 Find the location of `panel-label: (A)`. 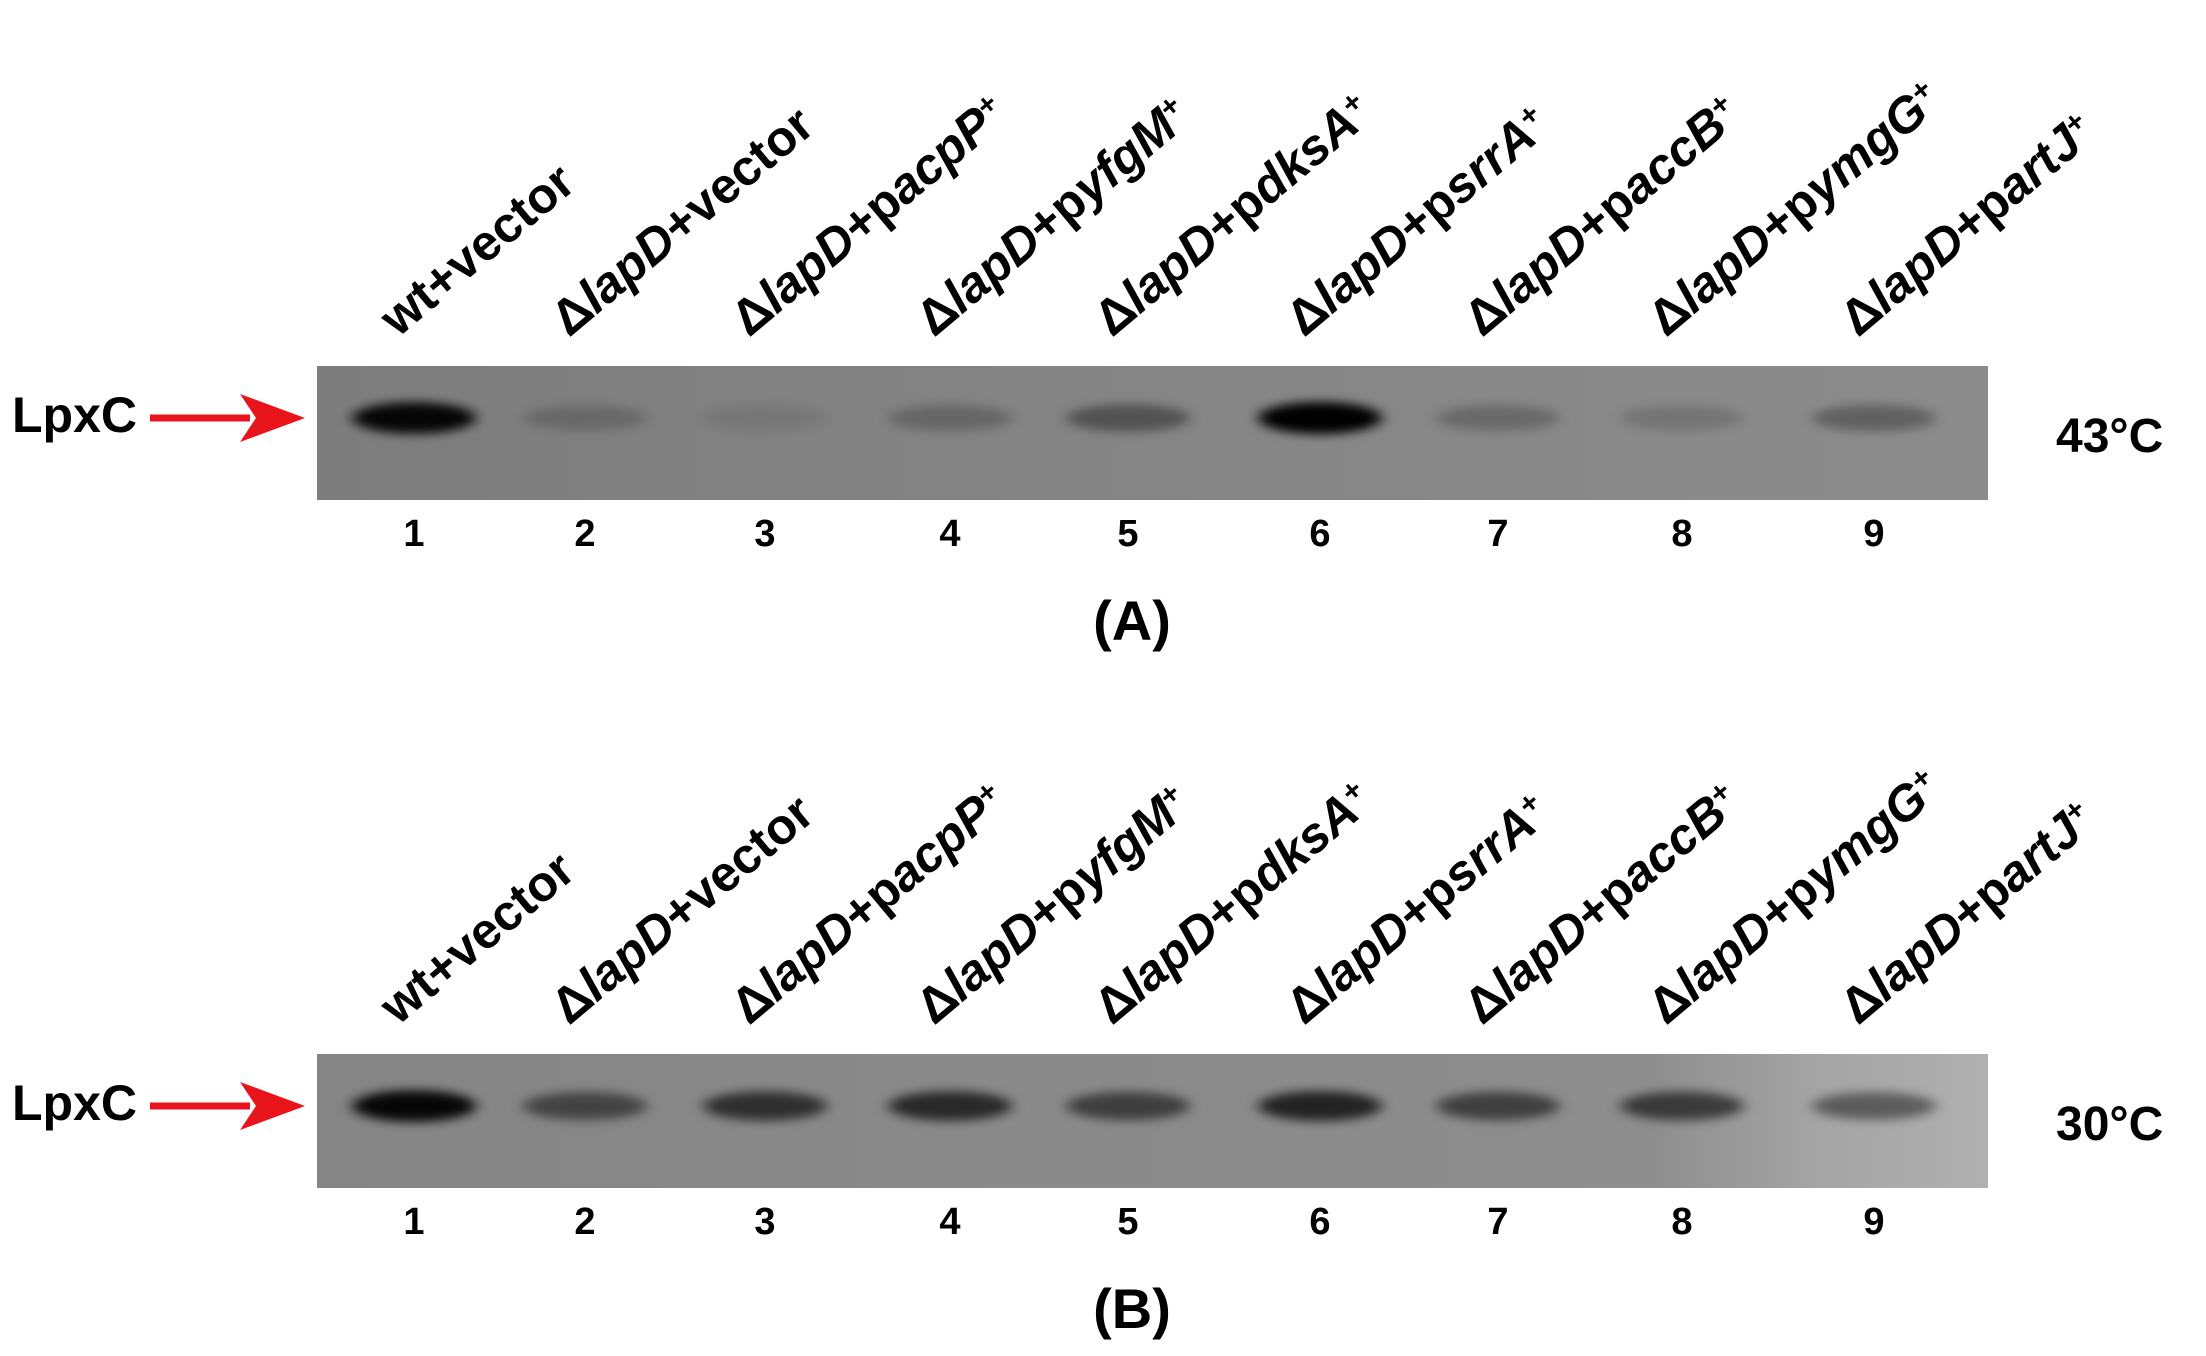

panel-label: (A) is located at coordinates (1132, 620).